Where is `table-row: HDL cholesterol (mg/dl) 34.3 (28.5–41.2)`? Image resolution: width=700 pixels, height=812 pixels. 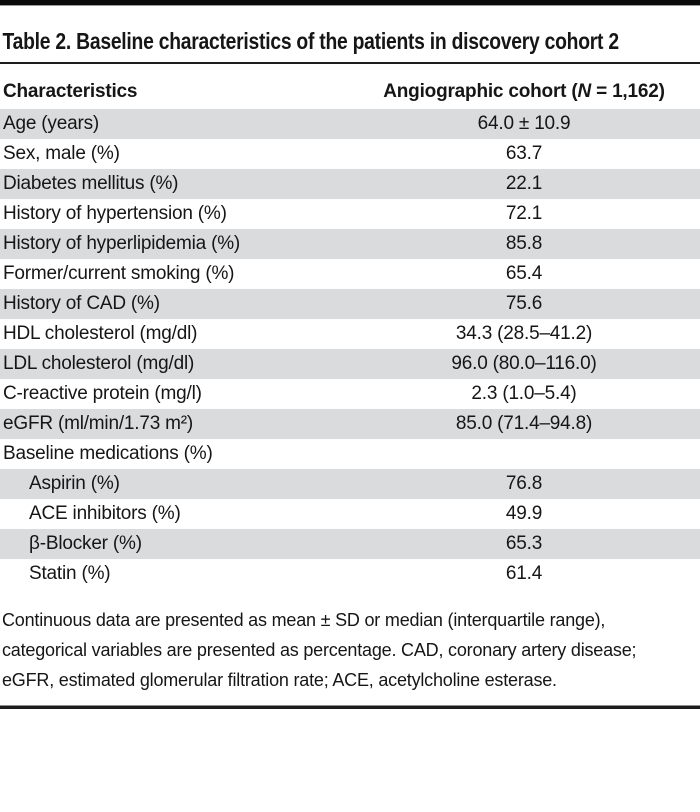
table-row: HDL cholesterol (mg/dl) 34.3 (28.5–41.2) is located at coordinates (350, 334).